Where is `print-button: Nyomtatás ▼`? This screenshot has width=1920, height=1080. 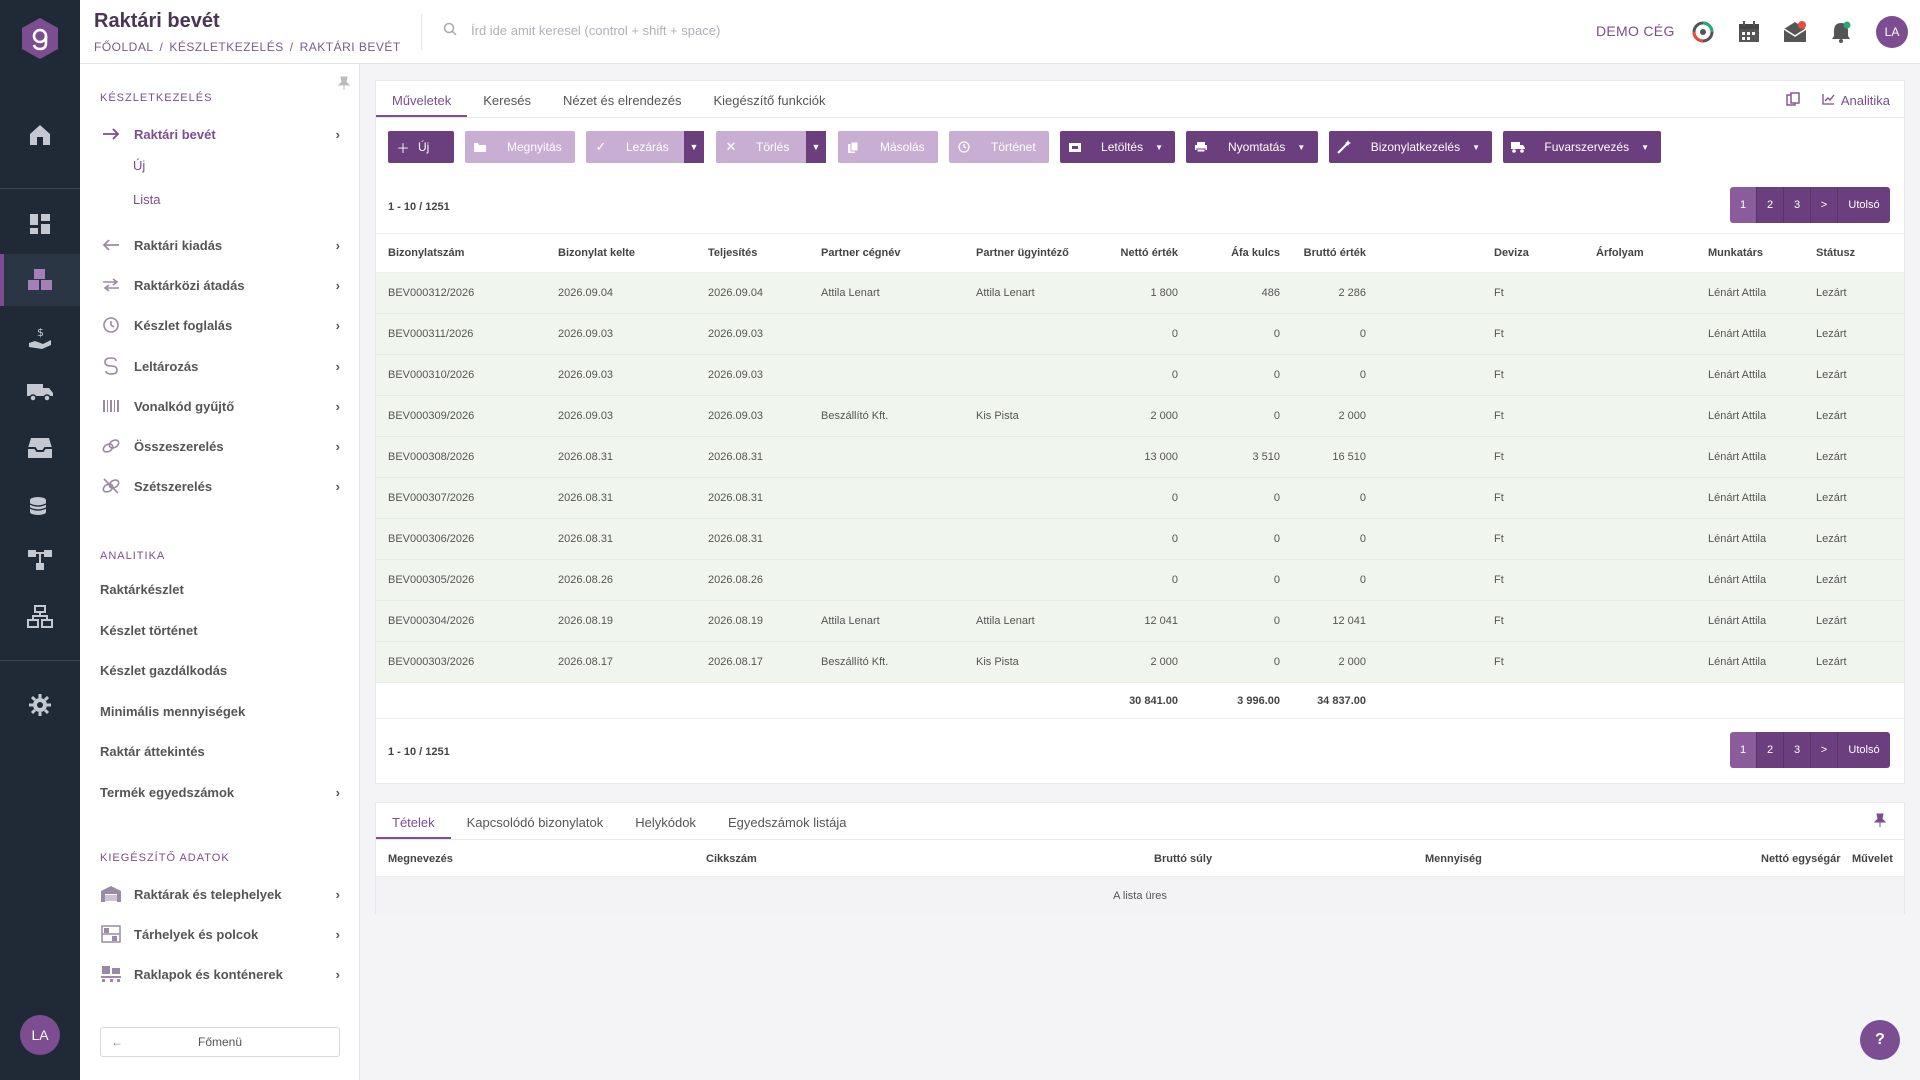 print-button: Nyomtatás ▼ is located at coordinates (1252, 147).